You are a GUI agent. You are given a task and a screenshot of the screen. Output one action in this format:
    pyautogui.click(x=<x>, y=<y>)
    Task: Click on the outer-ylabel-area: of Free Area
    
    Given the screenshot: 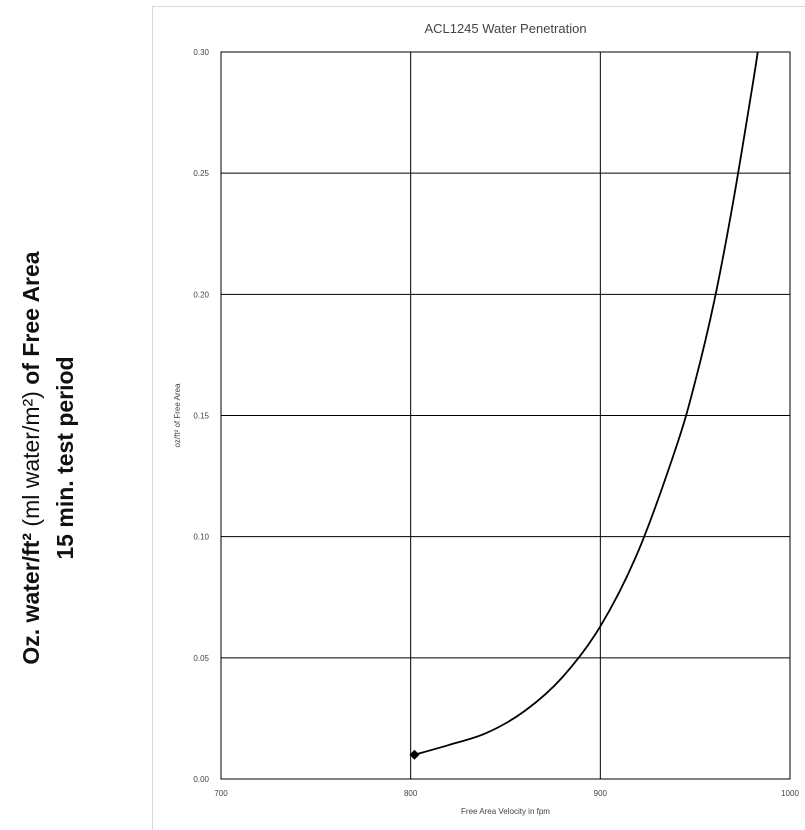 What is the action you would take?
    pyautogui.click(x=31, y=318)
    